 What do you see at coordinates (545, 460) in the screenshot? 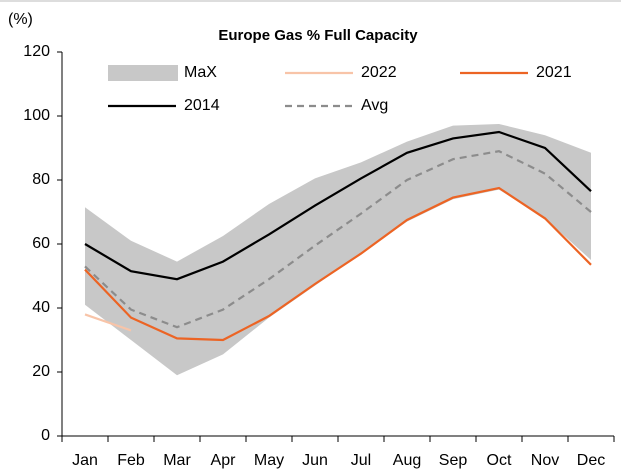
I see `x-tick-label: Nov` at bounding box center [545, 460].